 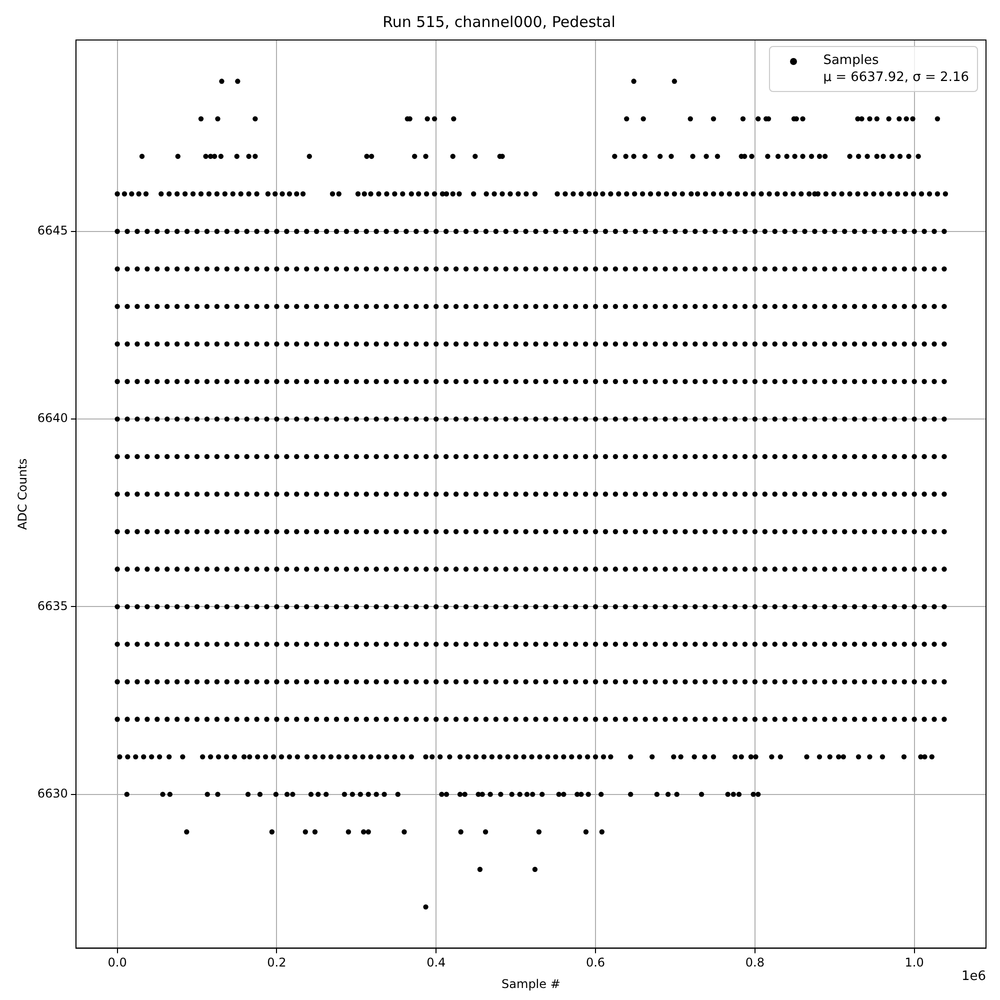 I want to click on y-tick-label: 6630, so click(x=52, y=793).